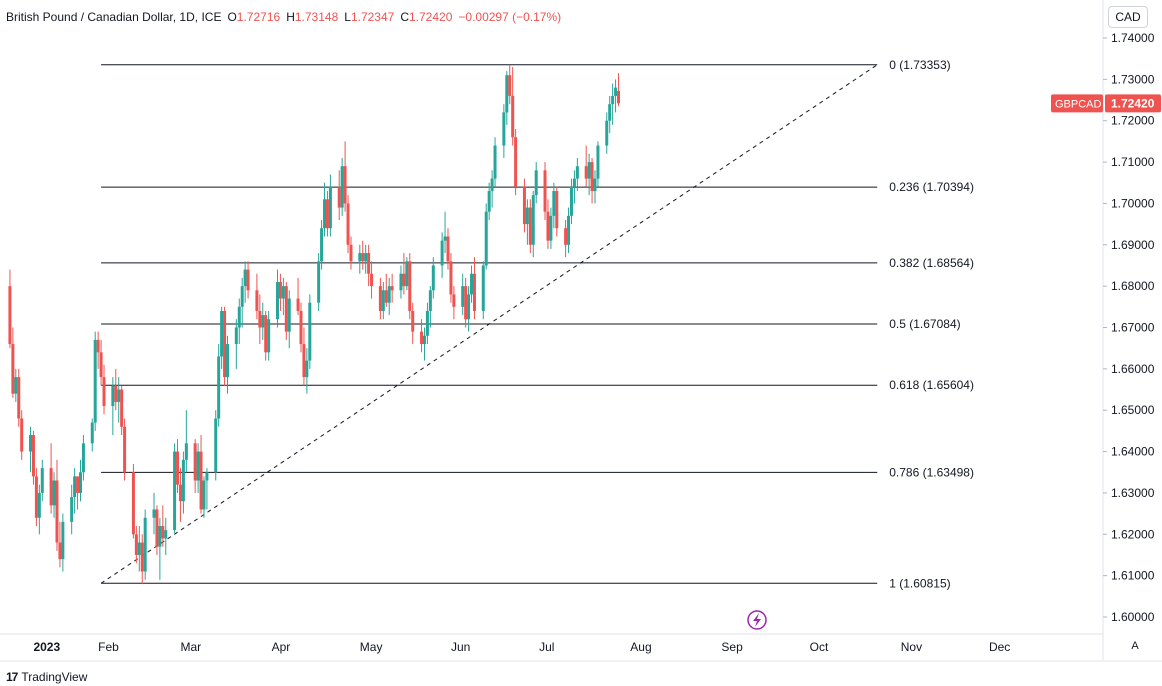 The image size is (1162, 686). I want to click on time-tick-label: 2023, so click(46, 647).